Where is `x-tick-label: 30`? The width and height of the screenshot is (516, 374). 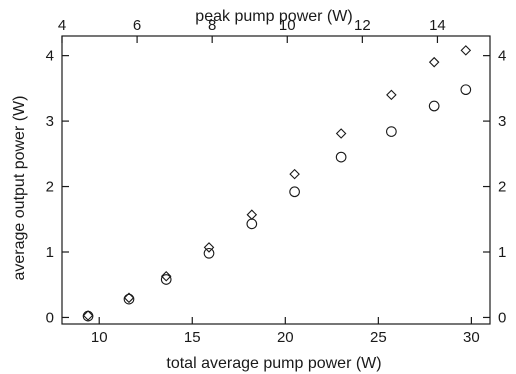 x-tick-label: 30 is located at coordinates (471, 337).